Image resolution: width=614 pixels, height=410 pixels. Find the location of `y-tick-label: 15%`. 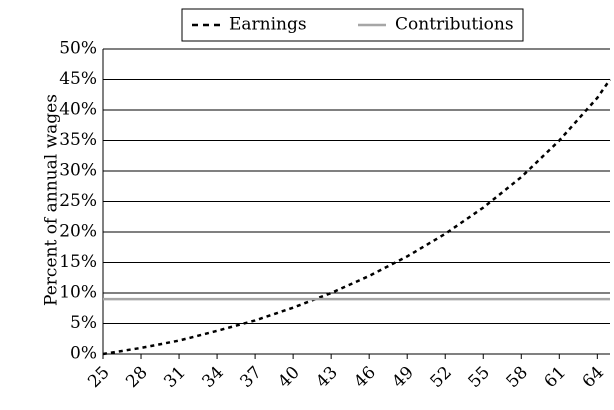

y-tick-label: 15% is located at coordinates (78, 262).